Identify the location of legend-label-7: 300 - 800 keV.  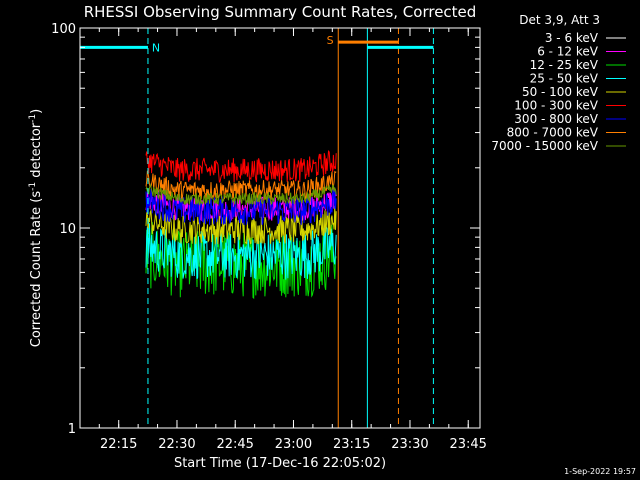
(556, 119).